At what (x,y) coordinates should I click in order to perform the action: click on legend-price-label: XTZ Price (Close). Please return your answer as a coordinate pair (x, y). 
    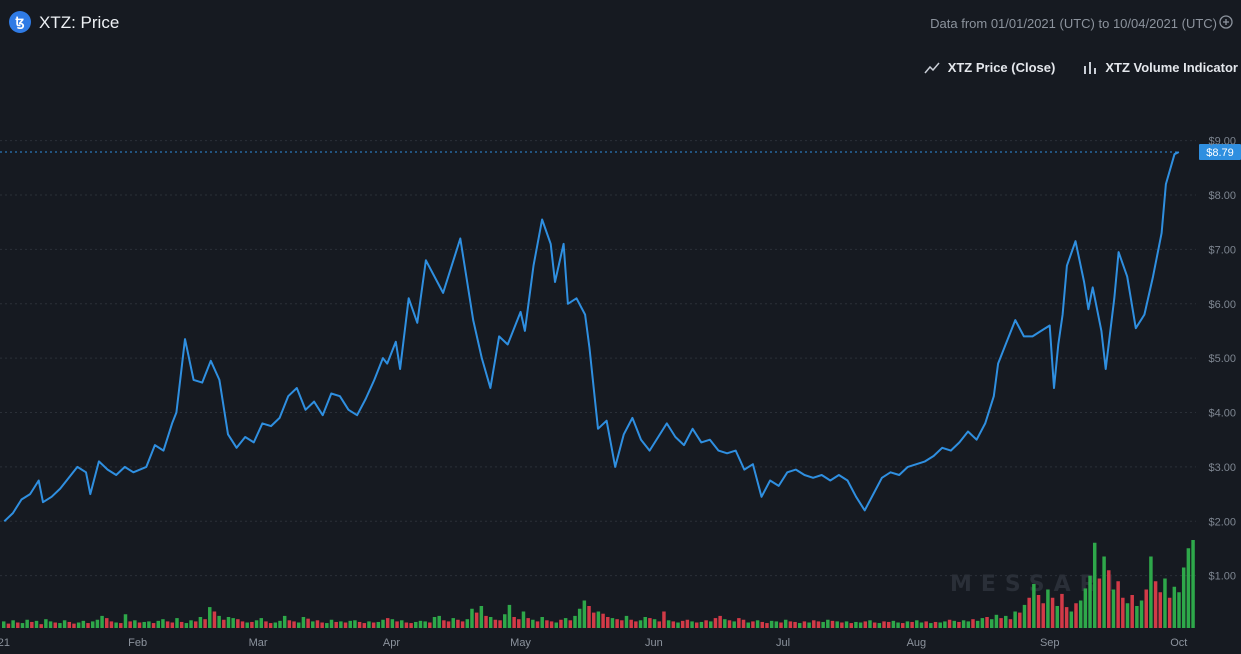
    Looking at the image, I should click on (1001, 67).